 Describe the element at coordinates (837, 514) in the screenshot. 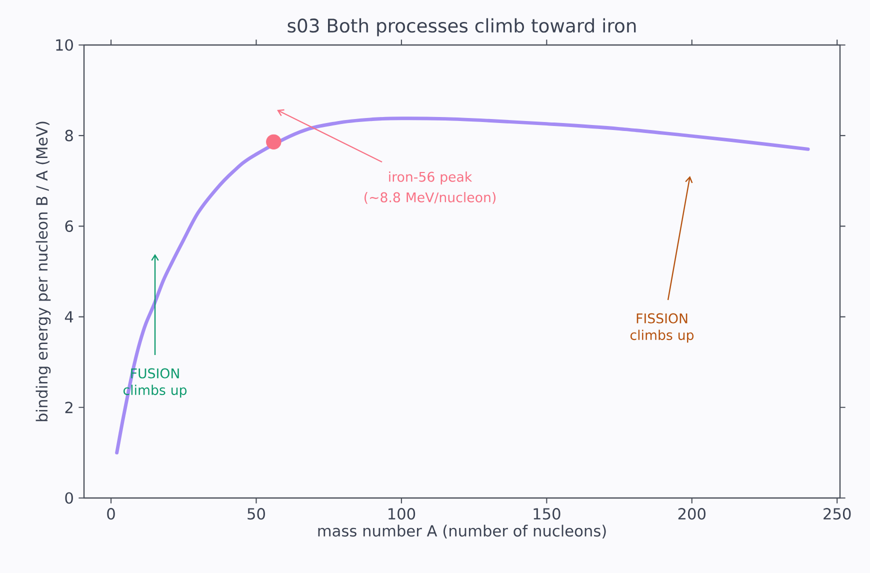

I see `x-tick-label: 250` at that location.